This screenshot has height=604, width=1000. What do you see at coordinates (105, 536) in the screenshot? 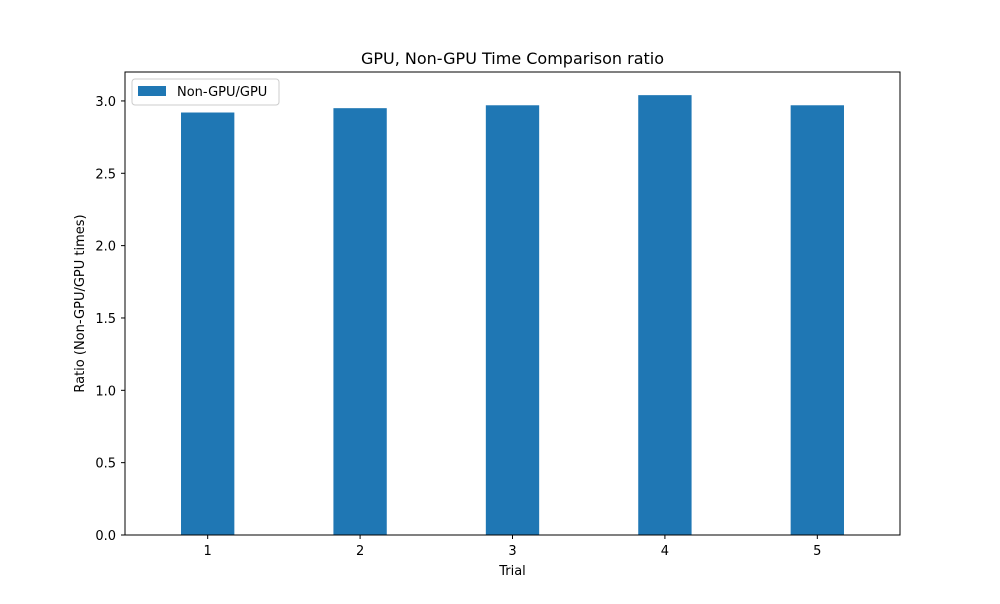
I see `y-tick-label: 0.0` at bounding box center [105, 536].